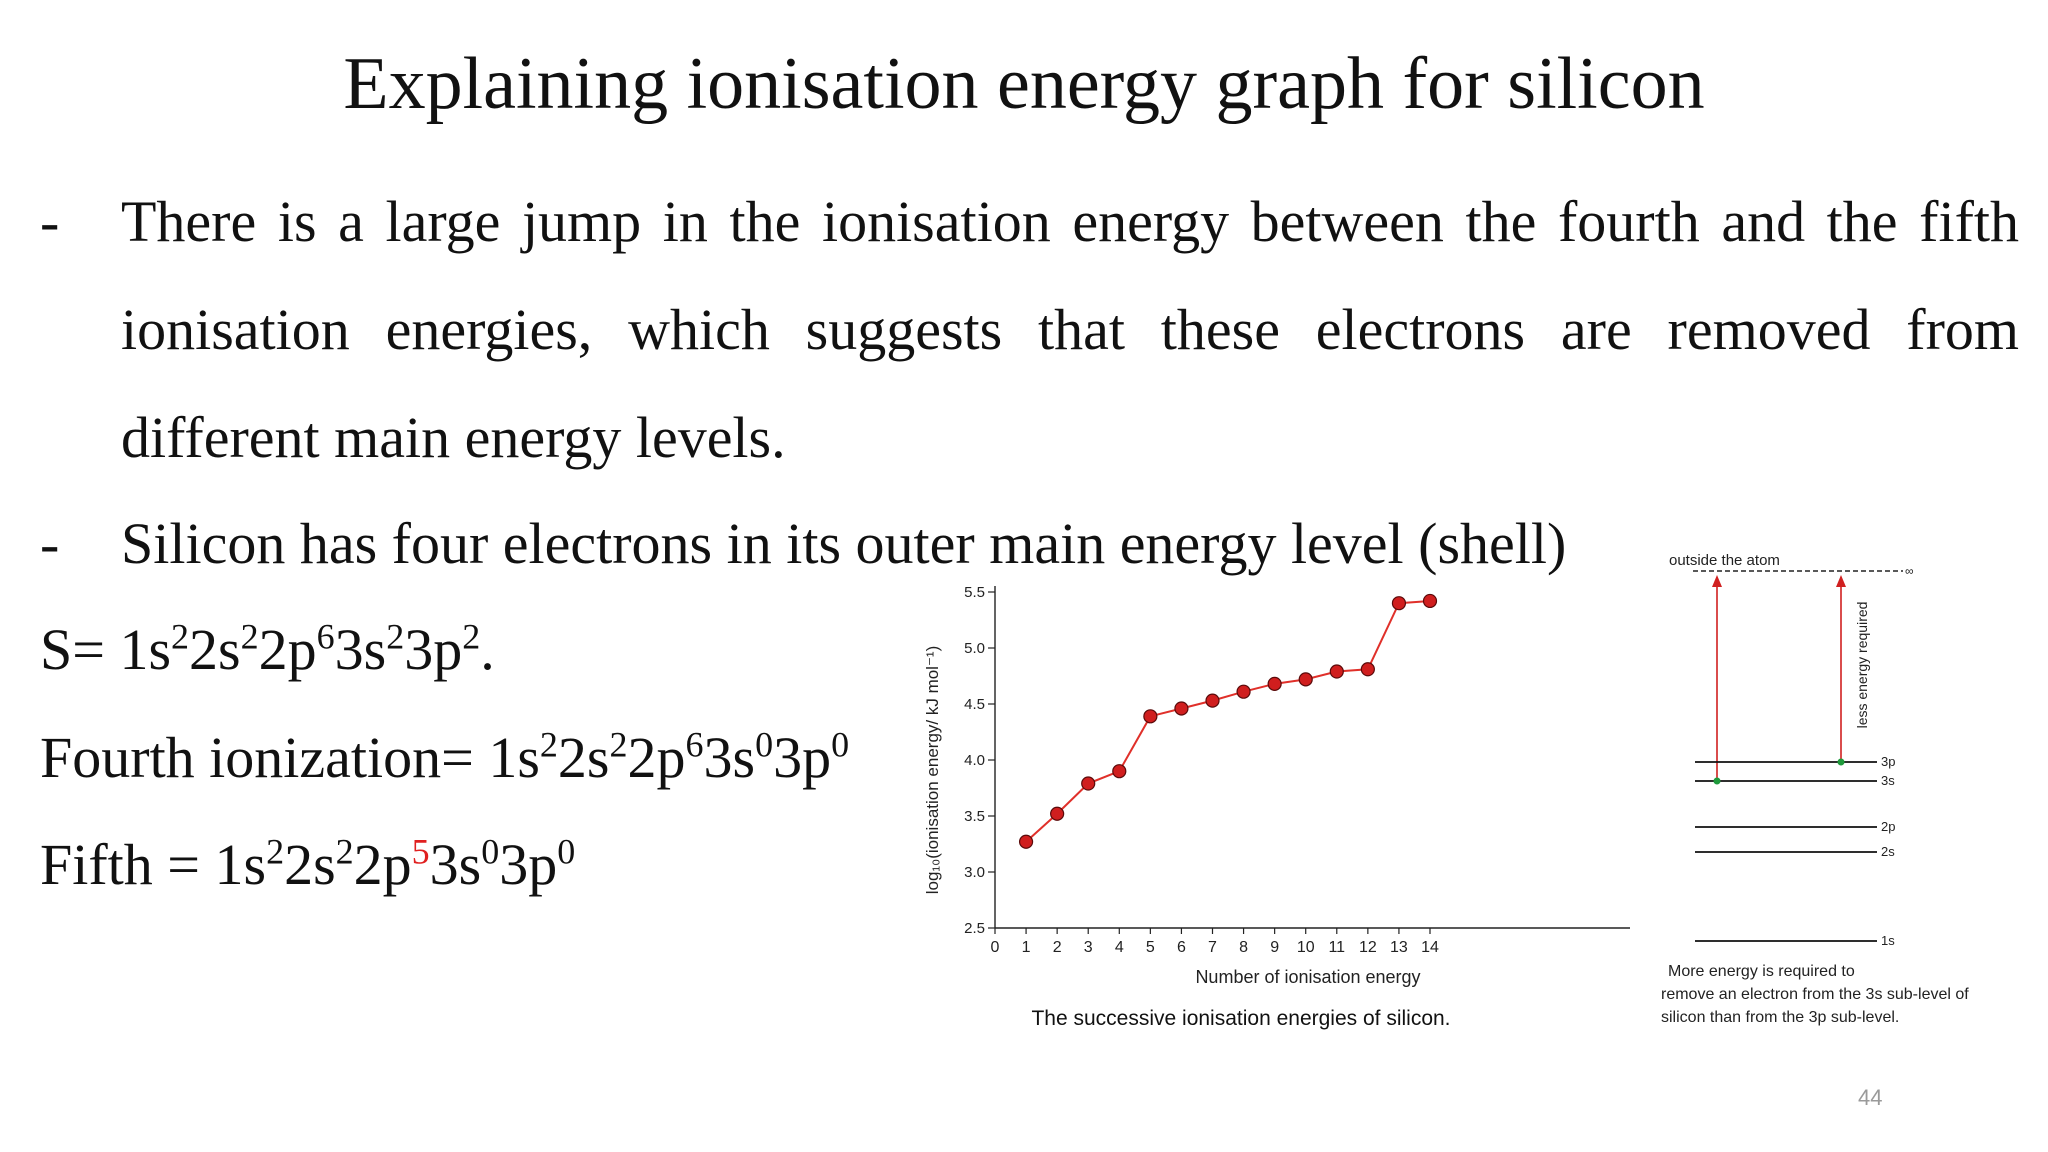  Describe the element at coordinates (974, 816) in the screenshot. I see `chart-y-tick-label: 3.5` at that location.